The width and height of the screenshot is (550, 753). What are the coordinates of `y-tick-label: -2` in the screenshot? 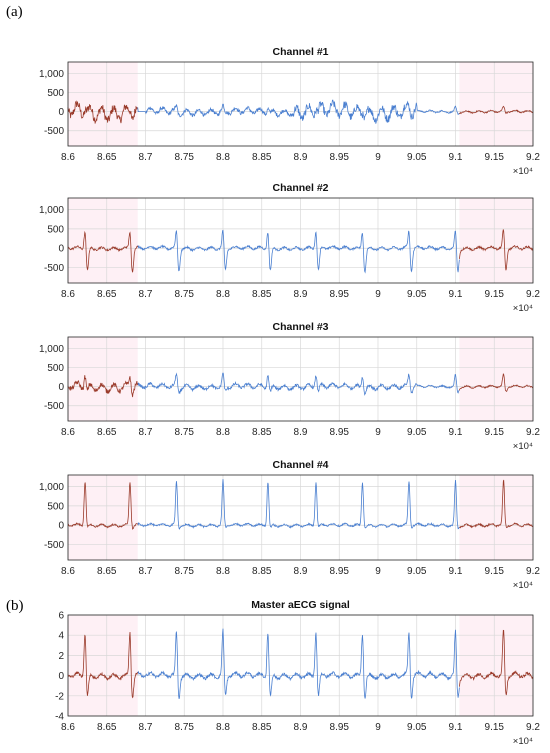 It's located at (59, 696).